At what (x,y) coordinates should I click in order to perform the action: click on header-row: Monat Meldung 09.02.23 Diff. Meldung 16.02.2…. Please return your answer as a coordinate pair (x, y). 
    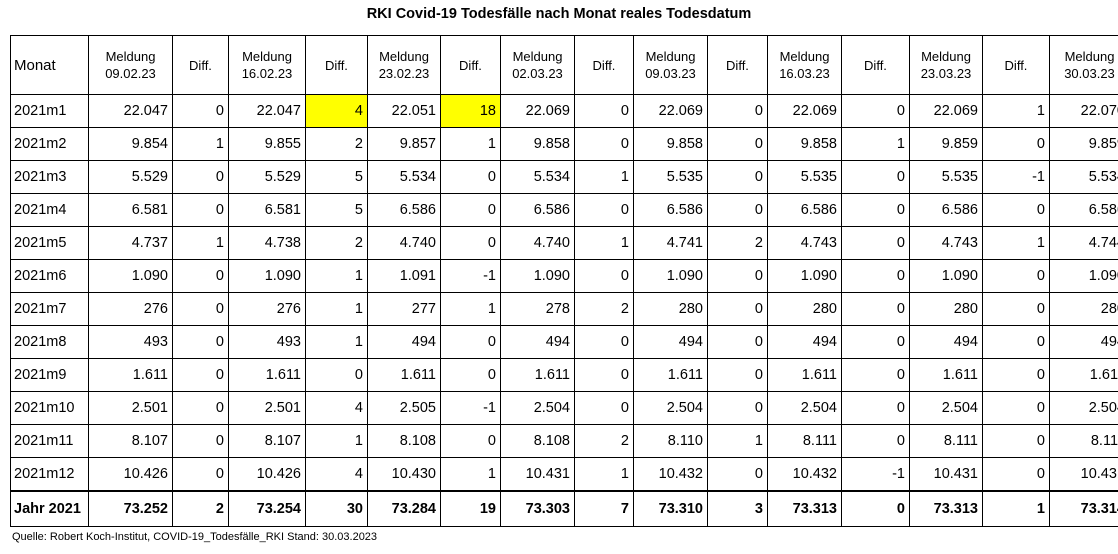
    Looking at the image, I should click on (564, 65).